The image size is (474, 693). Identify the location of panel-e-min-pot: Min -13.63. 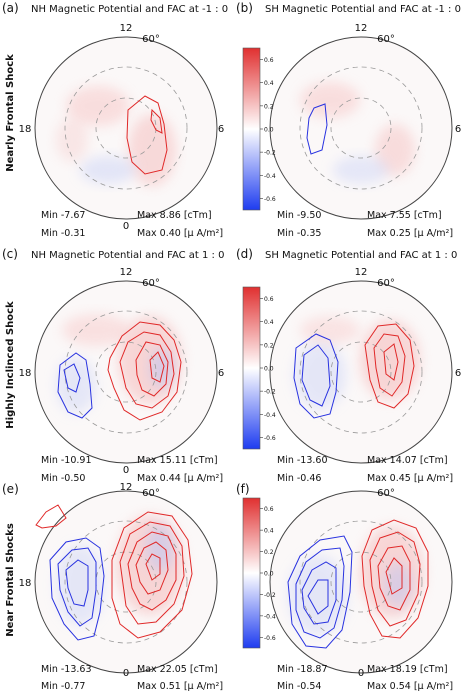
(66, 669).